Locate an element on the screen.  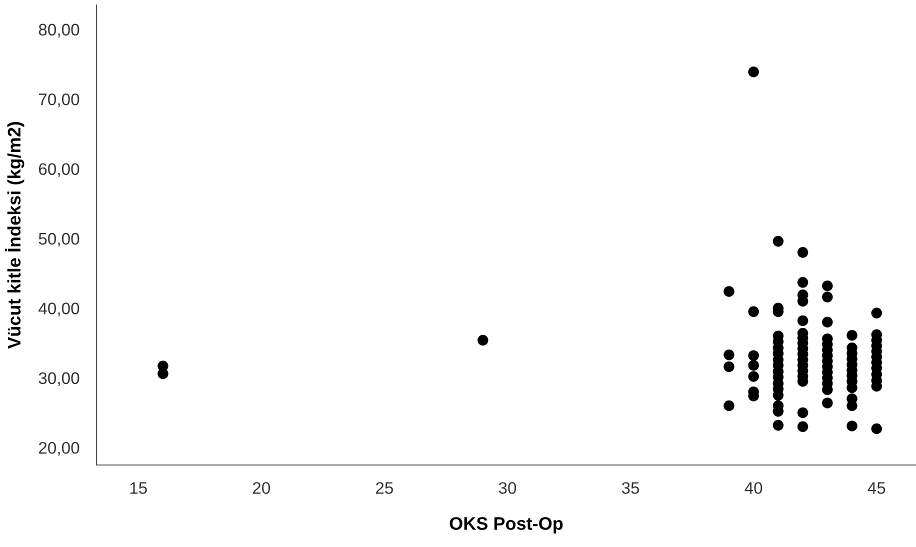
y-tick-label: 30,00 is located at coordinates (59, 379).